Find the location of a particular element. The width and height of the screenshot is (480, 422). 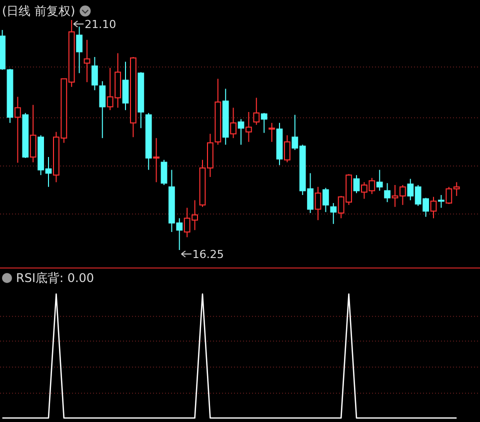

annotation: 16.25 is located at coordinates (208, 254).